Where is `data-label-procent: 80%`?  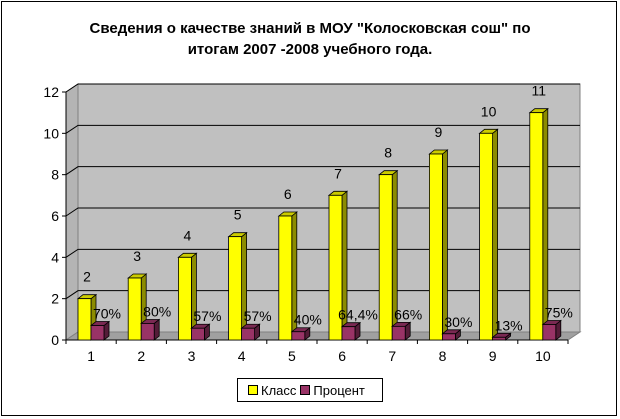
data-label-procent: 80% is located at coordinates (157, 311).